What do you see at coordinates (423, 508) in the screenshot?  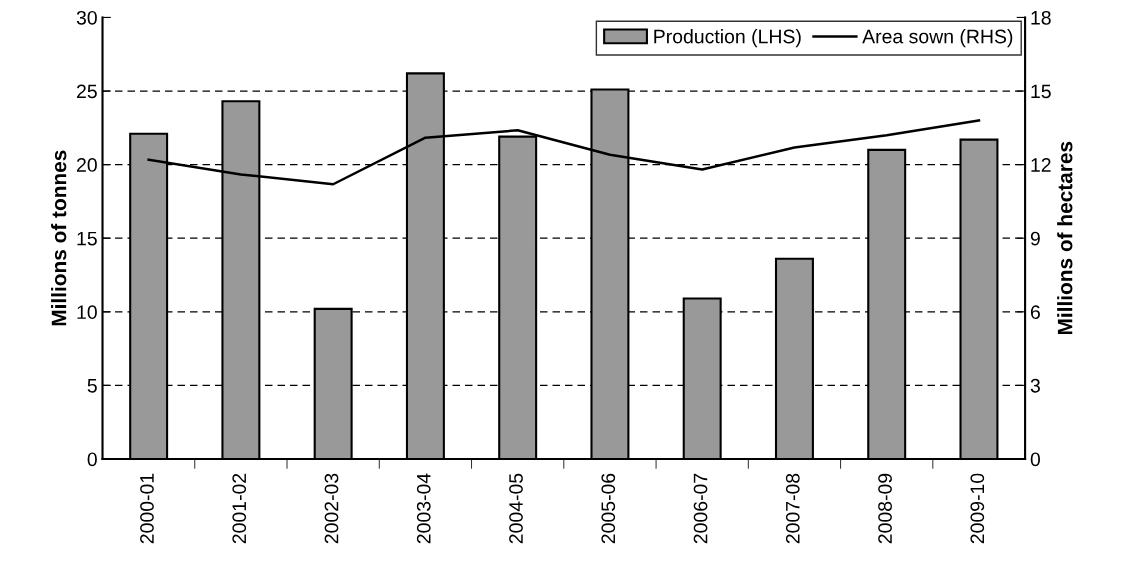 I see `x-tick-label: 2003-04` at bounding box center [423, 508].